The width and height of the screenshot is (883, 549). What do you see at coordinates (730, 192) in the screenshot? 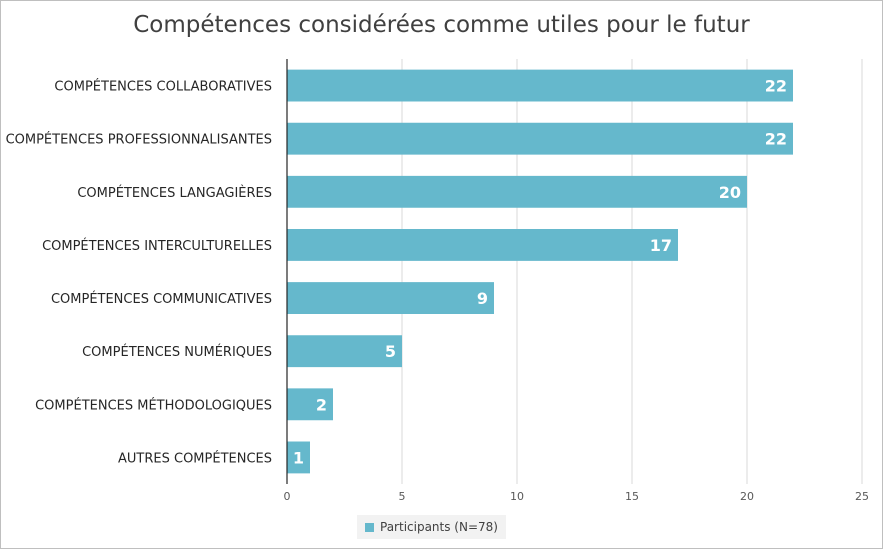
I see `data-label: 20` at bounding box center [730, 192].